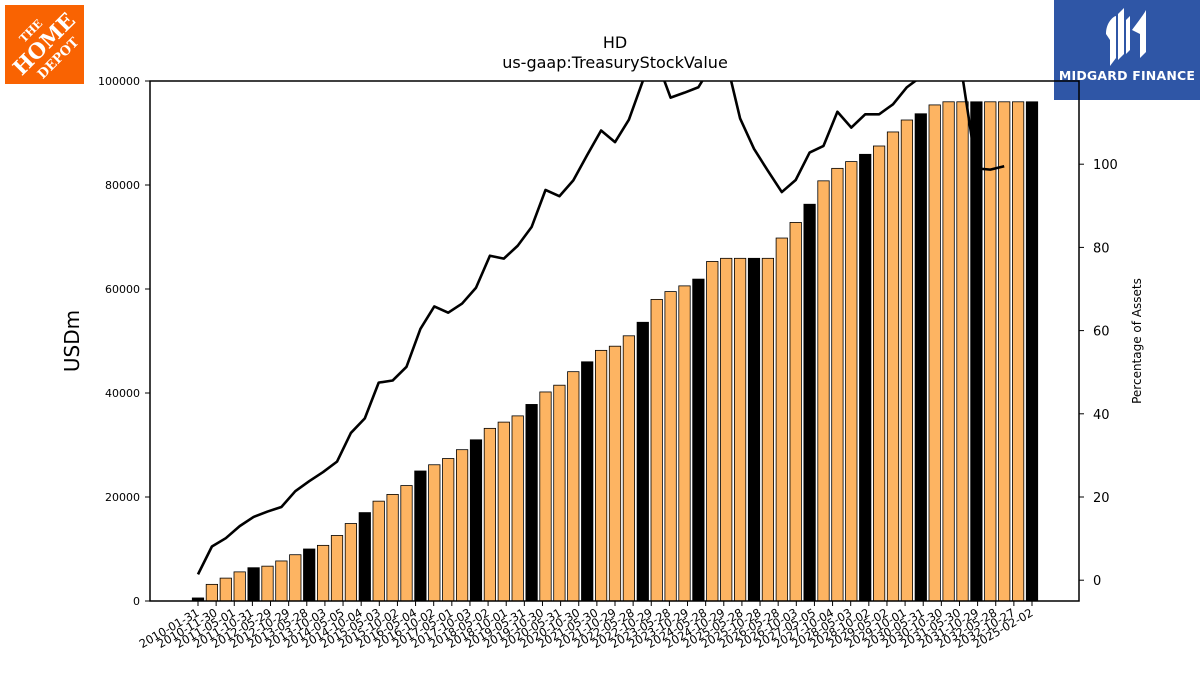 The image size is (1200, 675). I want to click on y2-tick-label-20: 20, so click(1101, 498).